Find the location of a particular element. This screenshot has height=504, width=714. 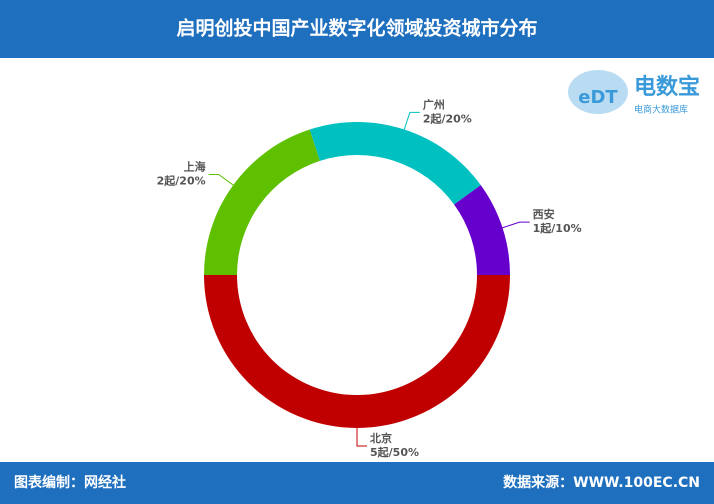

category-label: 广州 is located at coordinates (434, 104).